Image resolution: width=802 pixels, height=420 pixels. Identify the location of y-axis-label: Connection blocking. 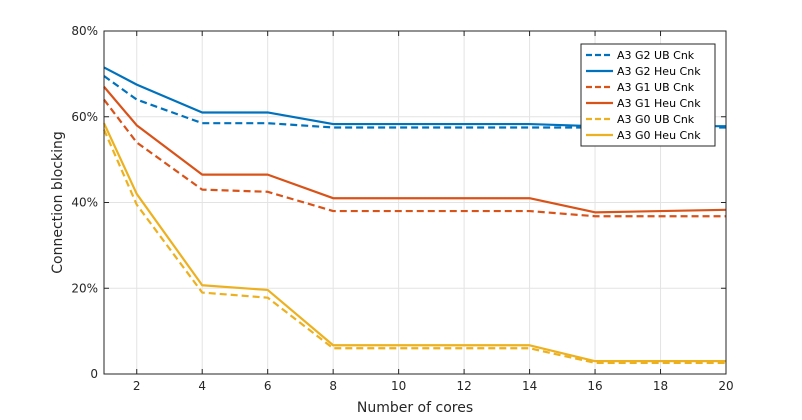
(58, 202).